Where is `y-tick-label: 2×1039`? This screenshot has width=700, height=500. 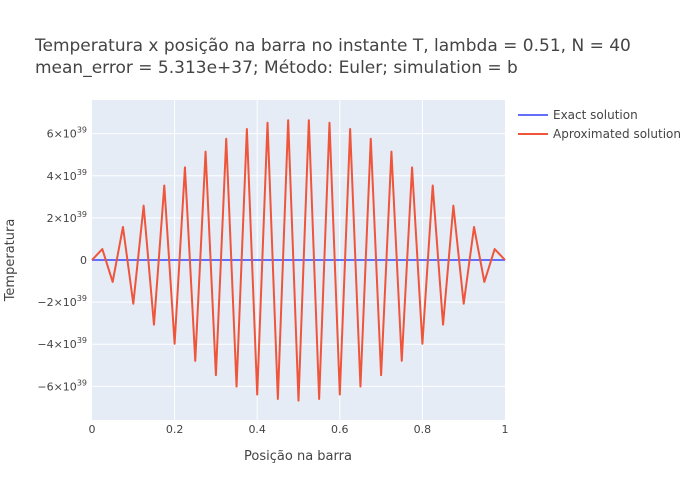
y-tick-label: 2×1039 is located at coordinates (67, 217).